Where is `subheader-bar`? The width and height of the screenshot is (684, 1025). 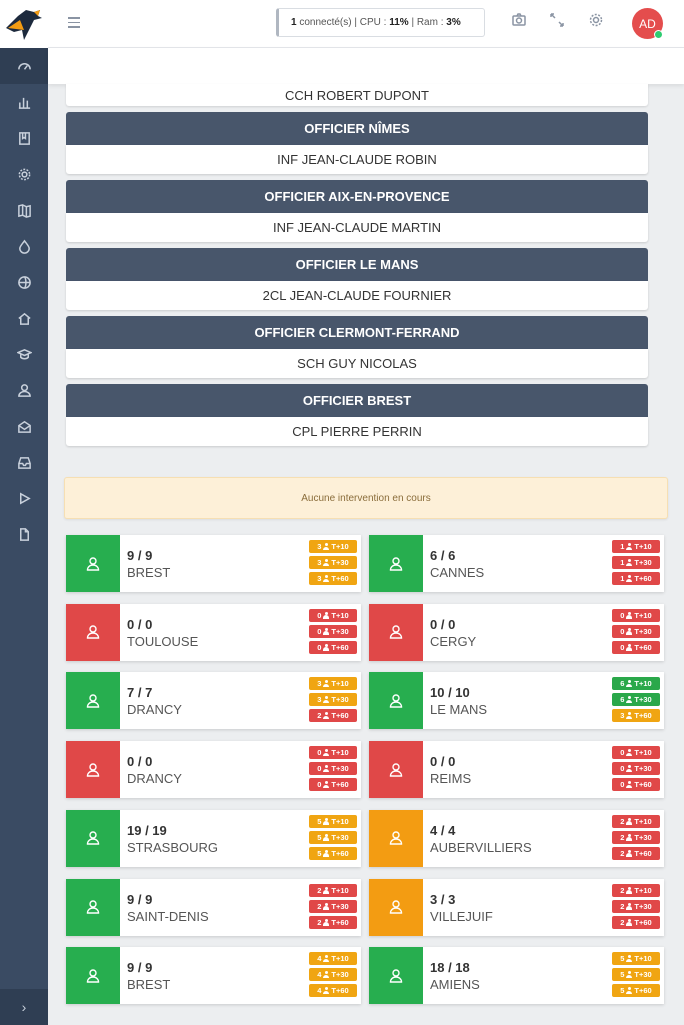
subheader-bar is located at coordinates (366, 66).